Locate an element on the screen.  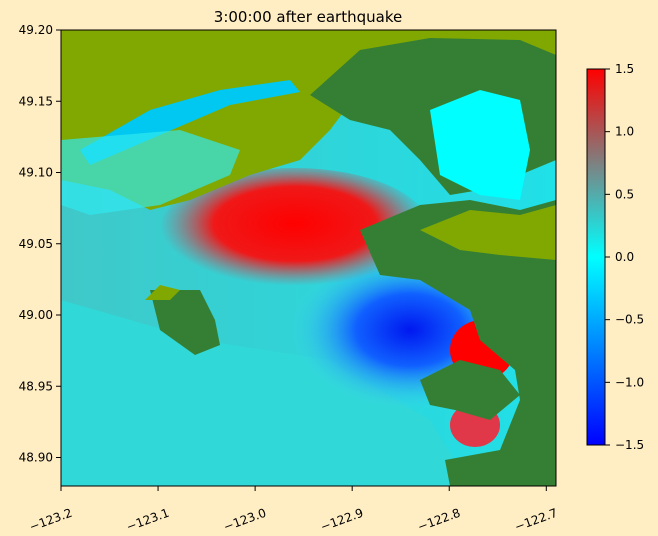
colorbar-tick-label: −0.5 is located at coordinates (629, 320).